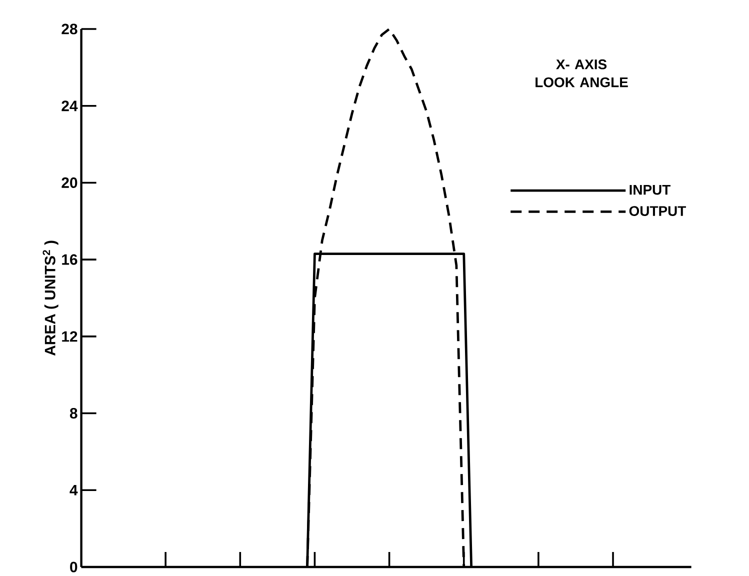 The width and height of the screenshot is (749, 576). What do you see at coordinates (74, 490) in the screenshot?
I see `y-tick-label: 4` at bounding box center [74, 490].